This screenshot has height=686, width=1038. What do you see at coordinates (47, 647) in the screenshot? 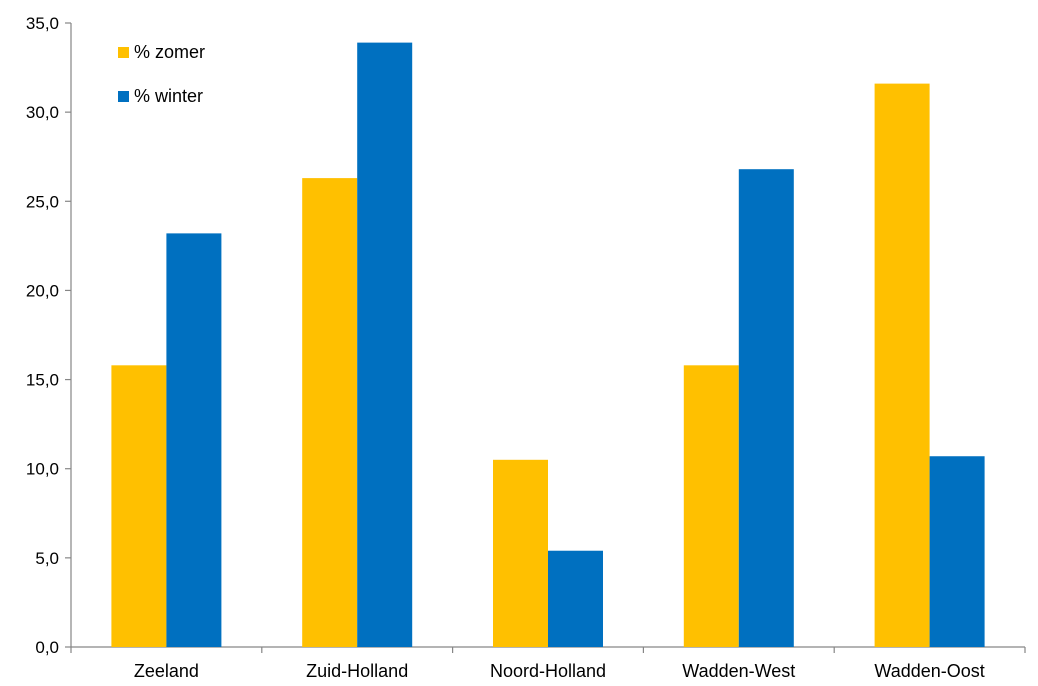
I see `y-tick-label: 0,0` at bounding box center [47, 647].